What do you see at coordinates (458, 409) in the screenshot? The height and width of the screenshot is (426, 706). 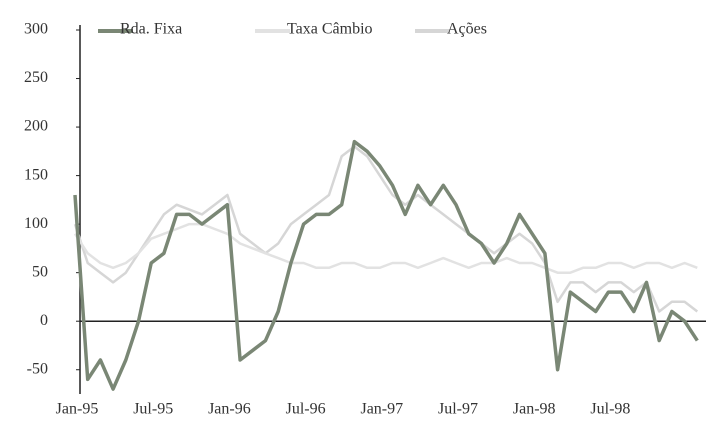 I see `x-tick-label: Jul-97` at bounding box center [458, 409].